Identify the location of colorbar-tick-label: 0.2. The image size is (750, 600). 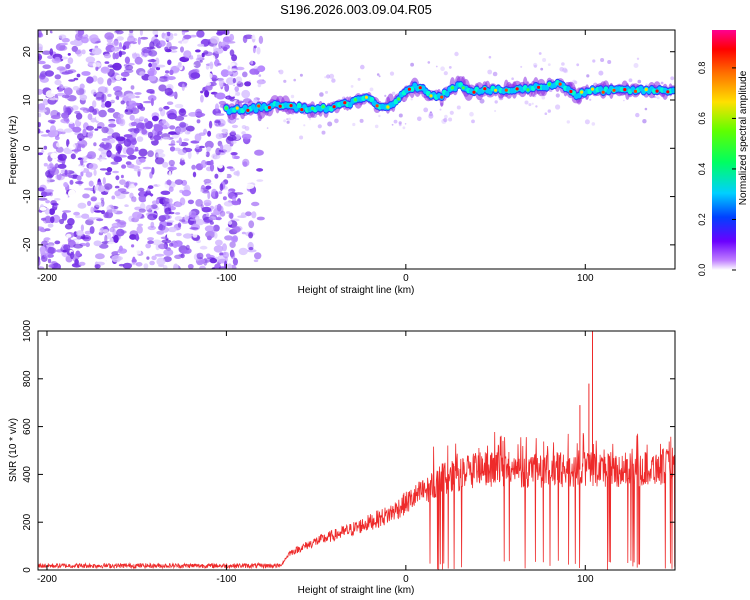
(702, 219).